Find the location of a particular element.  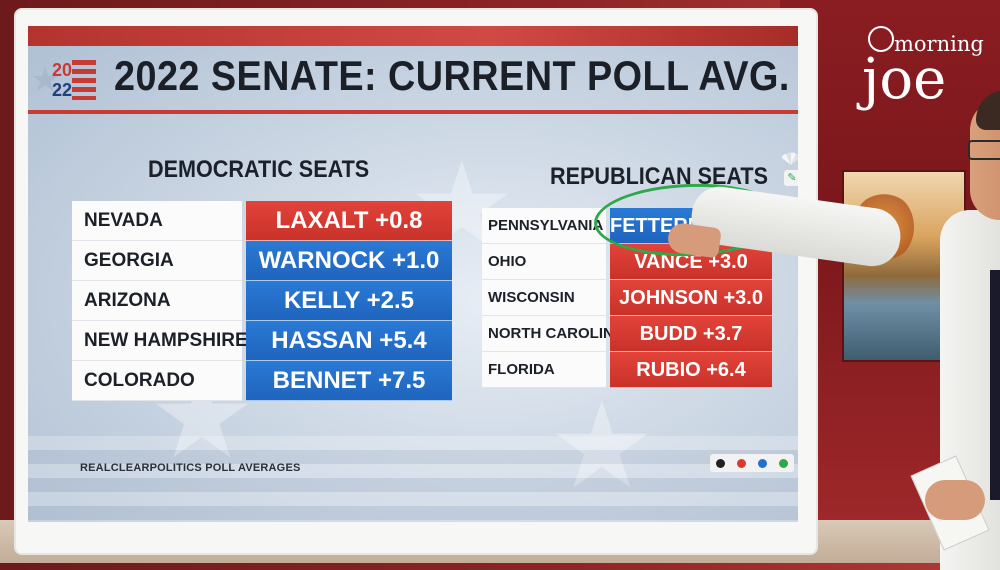

state-name: FLORIDA is located at coordinates (544, 370).